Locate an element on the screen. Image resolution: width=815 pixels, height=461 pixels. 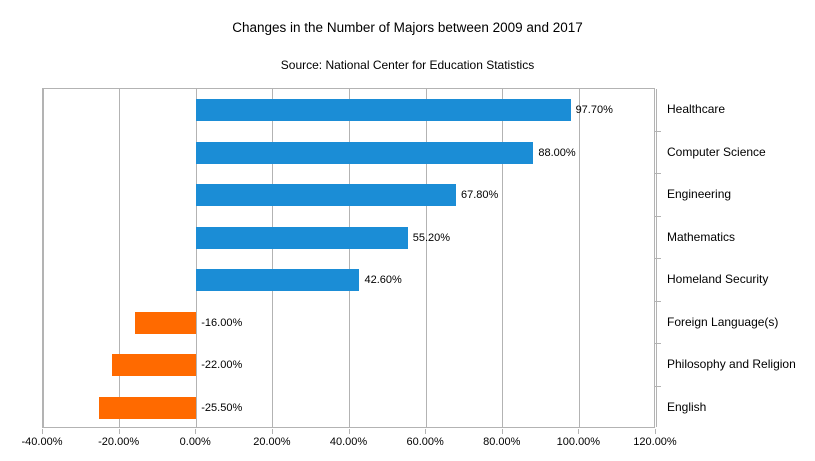
bar-value-label: 67.80% is located at coordinates (480, 195).